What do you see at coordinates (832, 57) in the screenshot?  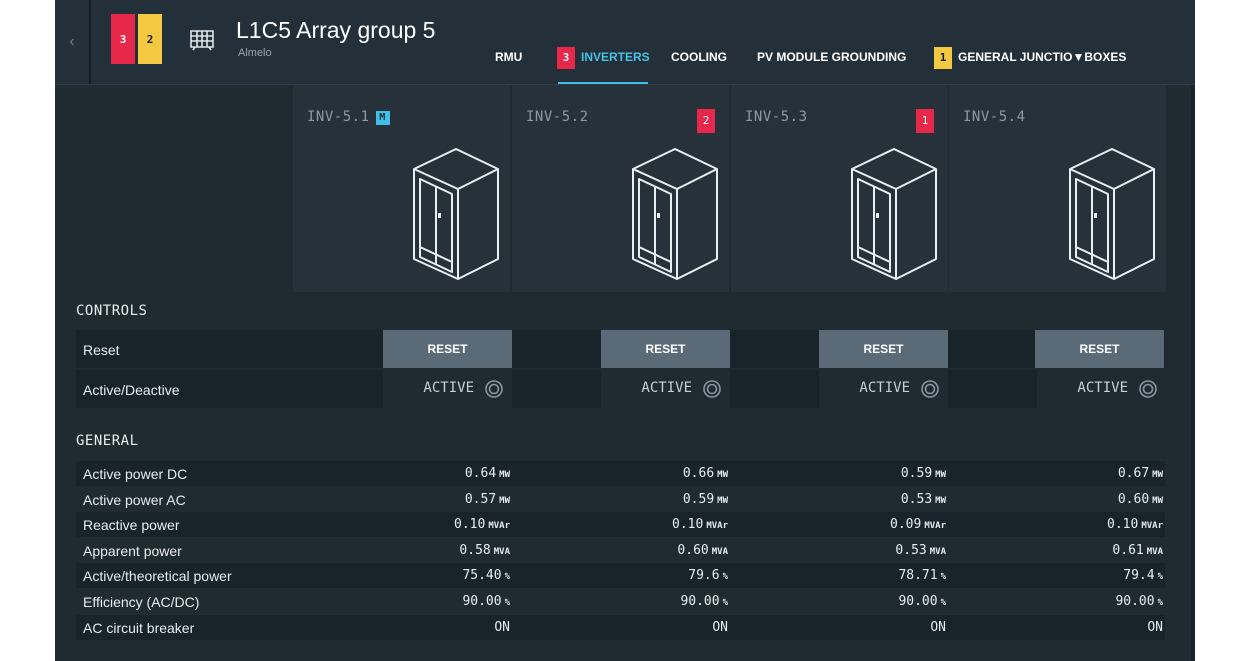 I see `tab-pv-module-grounding: PV MODULE GROUNDING` at bounding box center [832, 57].